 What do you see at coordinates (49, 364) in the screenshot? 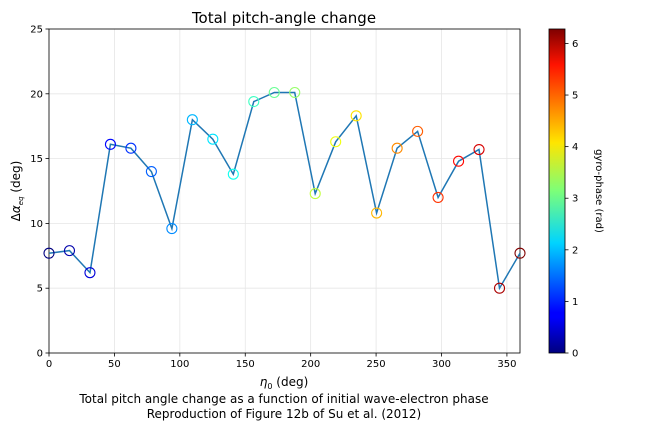
I see `x-tick-label: 0` at bounding box center [49, 364].